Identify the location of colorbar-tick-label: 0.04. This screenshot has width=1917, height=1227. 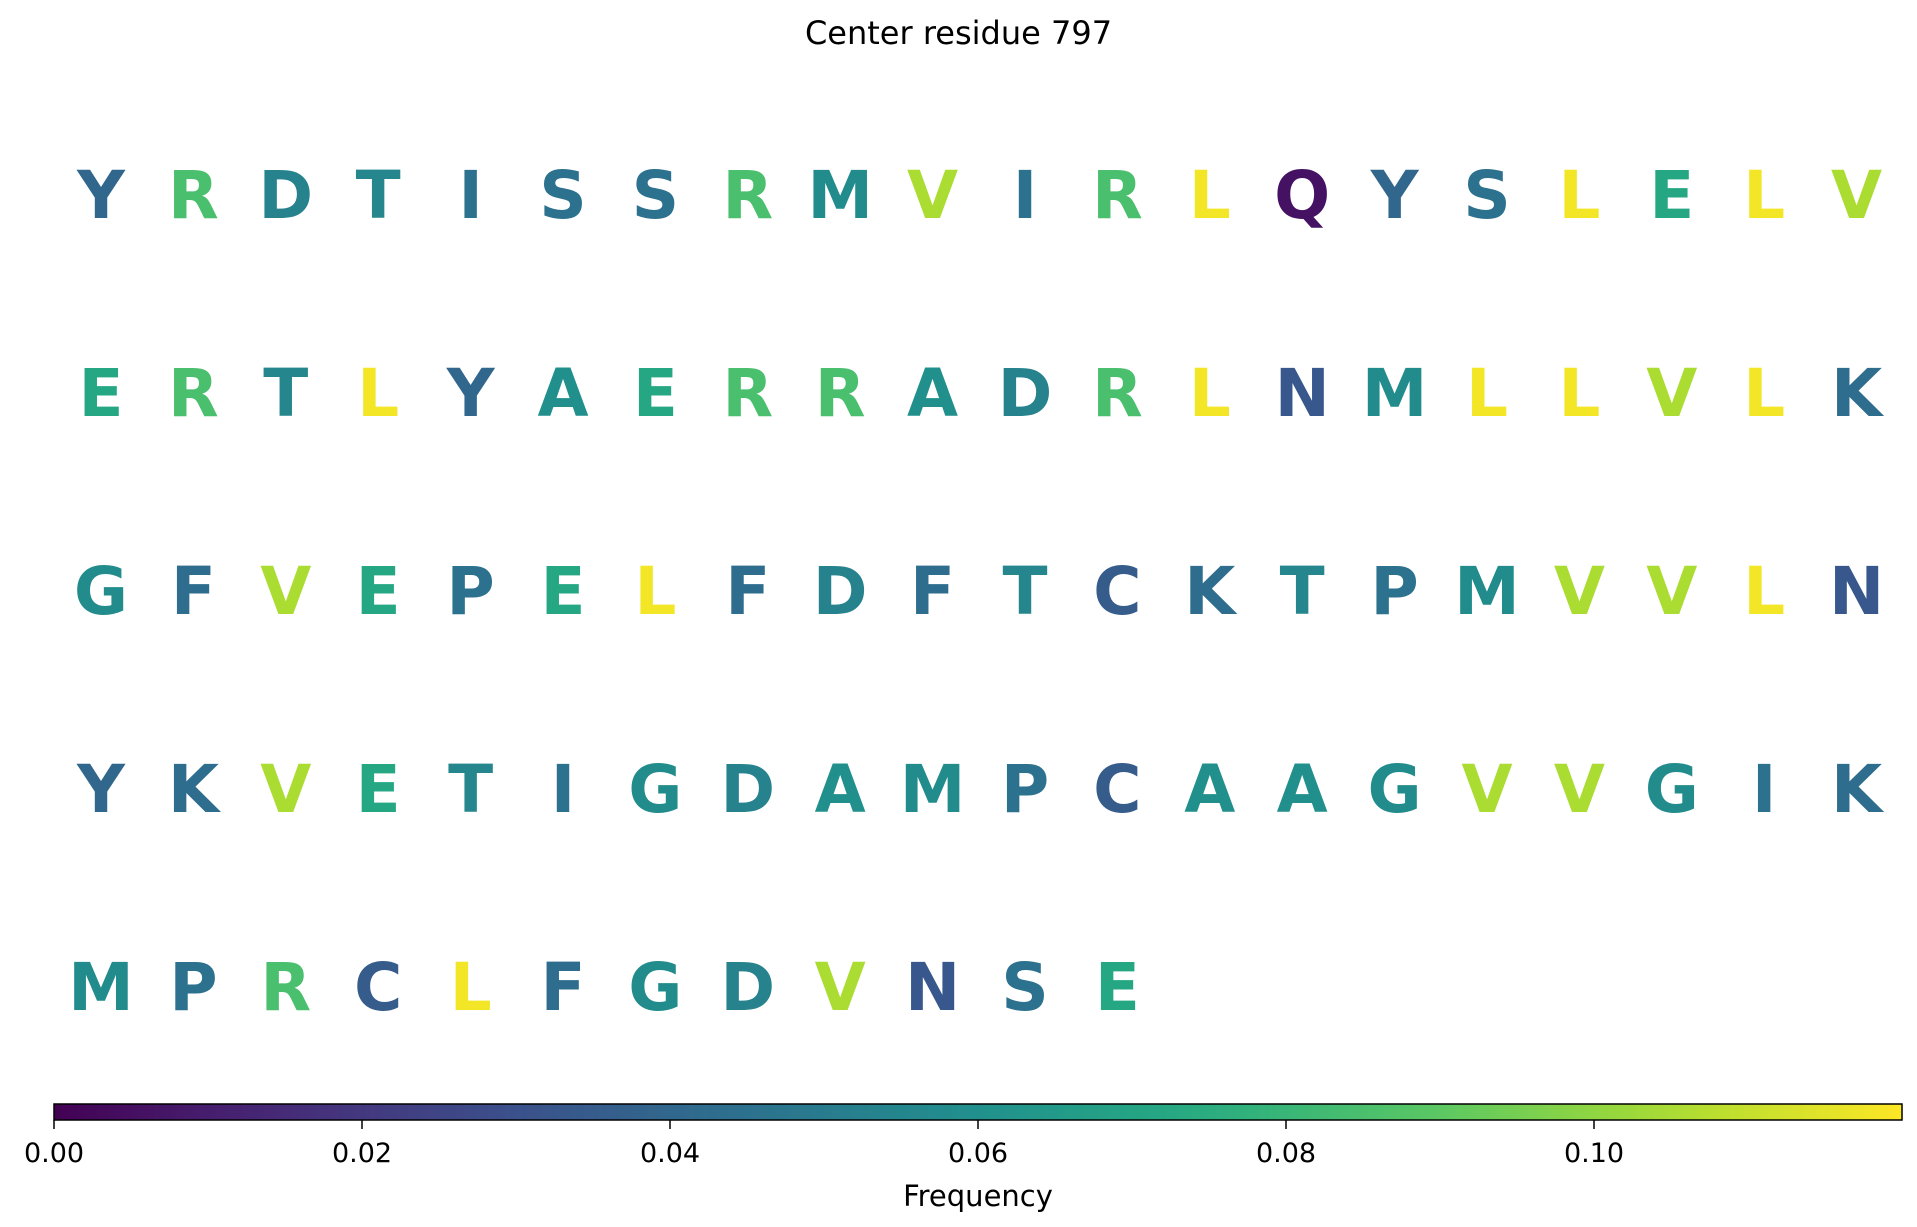
(670, 1153).